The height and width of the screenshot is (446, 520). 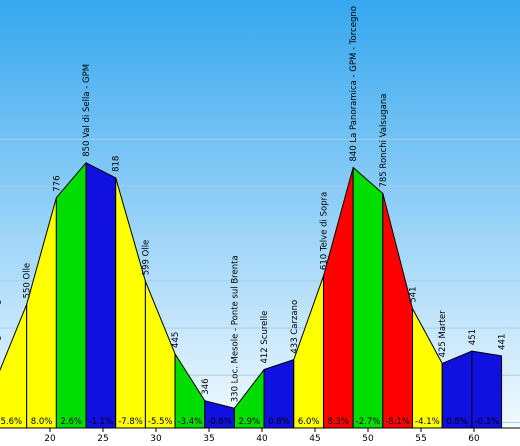 What do you see at coordinates (265, 337) in the screenshot?
I see `point-label: 412 Scurelle` at bounding box center [265, 337].